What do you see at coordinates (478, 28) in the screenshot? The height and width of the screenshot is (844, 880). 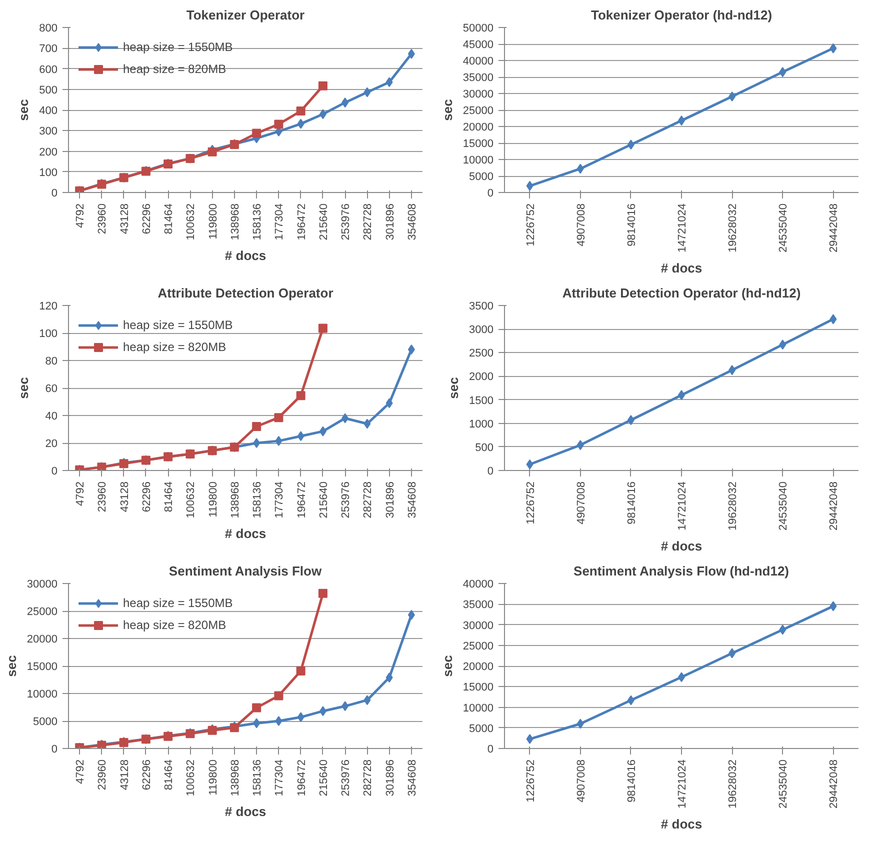 I see `y-tick-label: 50000` at bounding box center [478, 28].